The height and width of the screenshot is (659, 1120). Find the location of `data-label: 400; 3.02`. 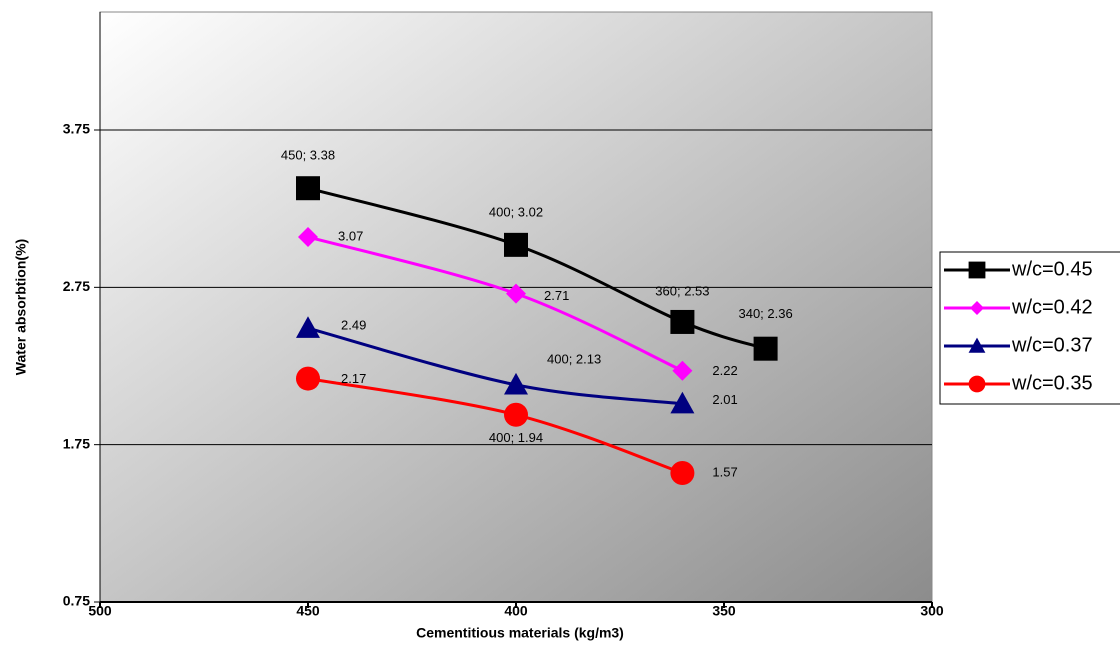

data-label: 400; 3.02 is located at coordinates (516, 211).